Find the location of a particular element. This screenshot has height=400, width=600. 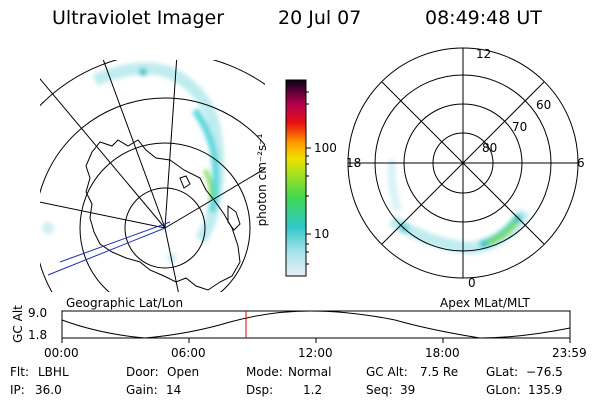

colorbar-unit: photon cm⁻²s⁻¹ is located at coordinates (262, 180).